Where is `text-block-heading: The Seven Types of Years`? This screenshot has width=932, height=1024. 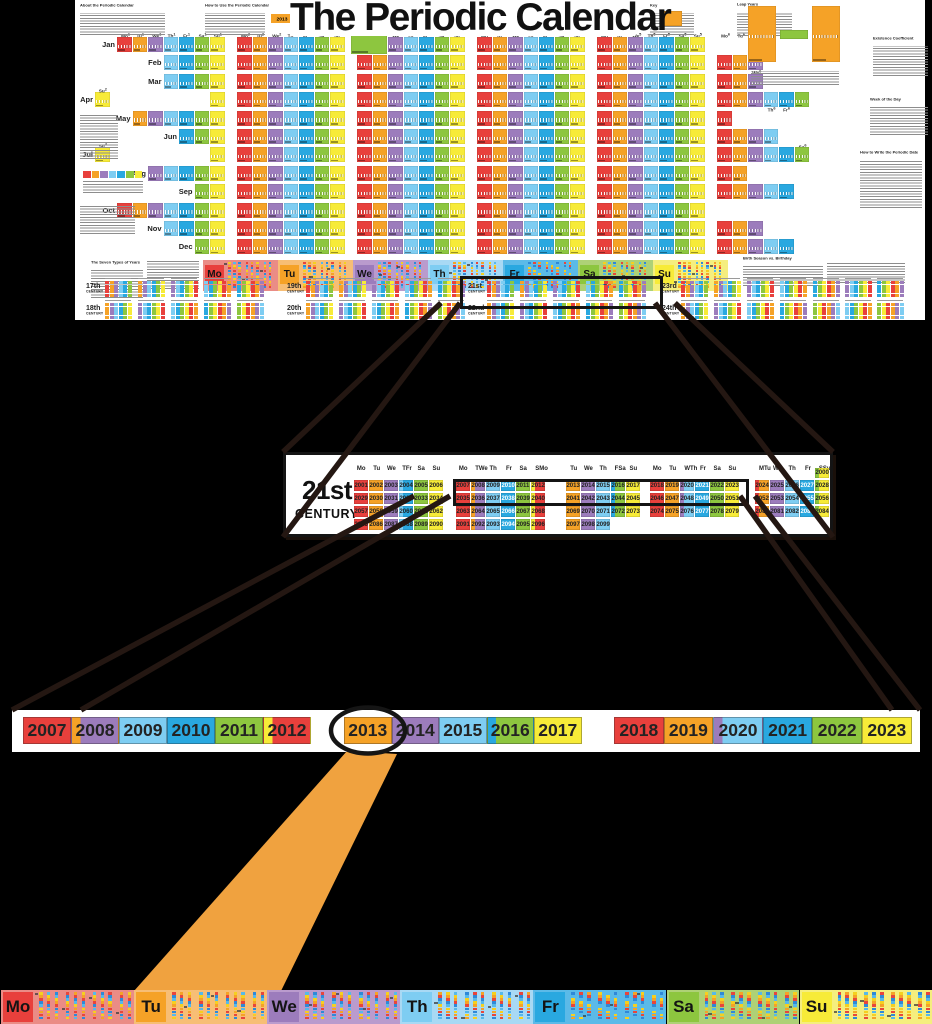
text-block-heading: The Seven Types of Years is located at coordinates (115, 262).